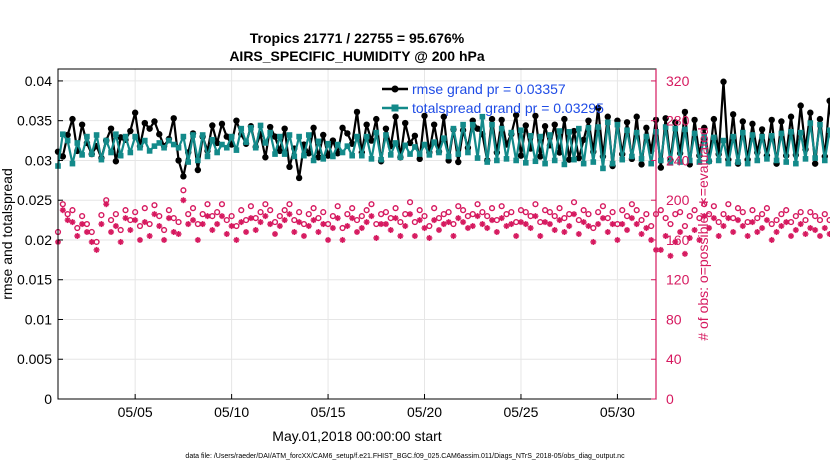 This screenshot has width=830, height=470. I want to click on x-tick-label: 05/30, so click(617, 412).